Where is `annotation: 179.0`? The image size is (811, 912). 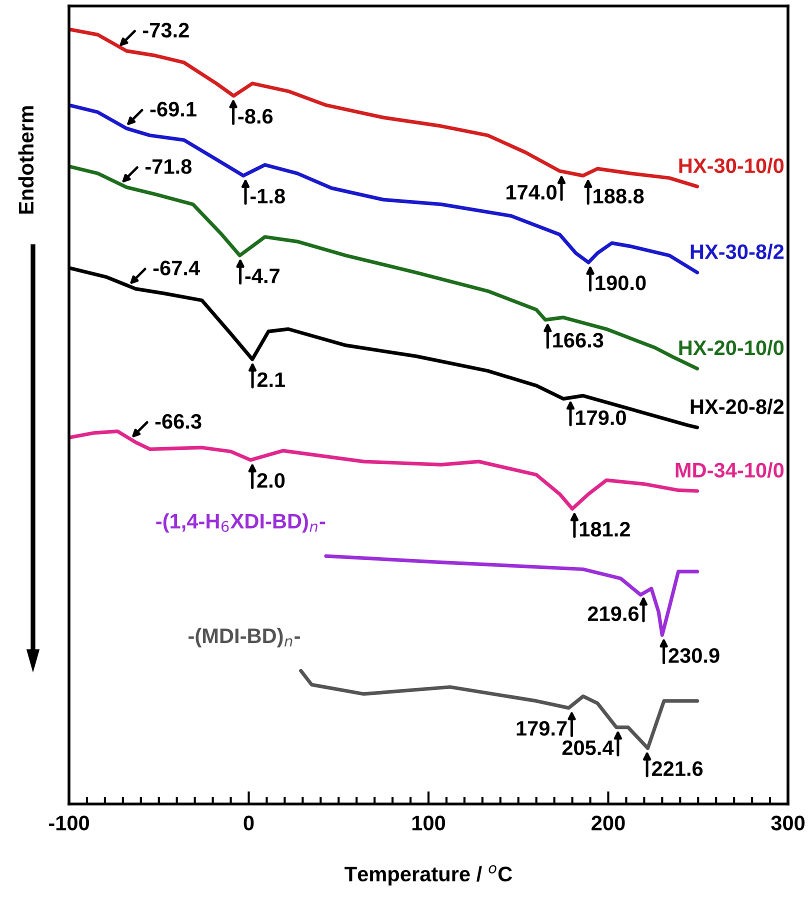 annotation: 179.0 is located at coordinates (601, 418).